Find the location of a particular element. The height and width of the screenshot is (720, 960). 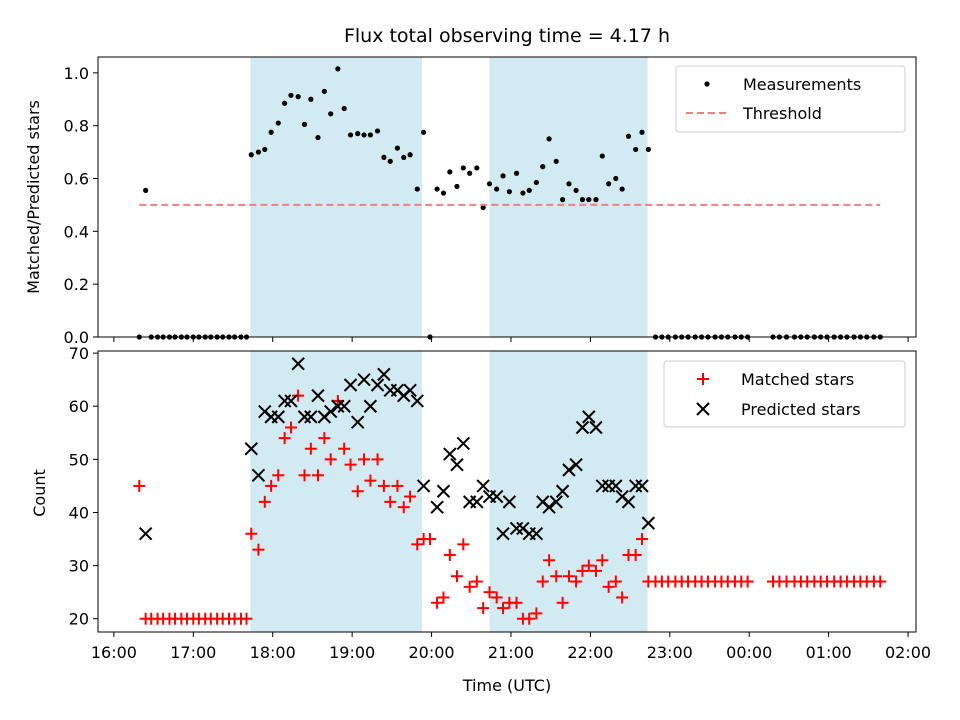

bottom-y-tick-label: 40 is located at coordinates (79, 512).